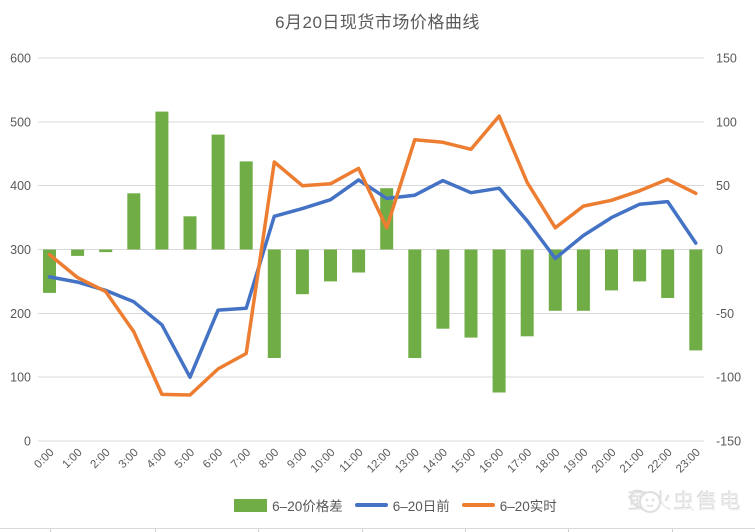  Describe the element at coordinates (728, 378) in the screenshot. I see `right-axis-tick: -100` at that location.